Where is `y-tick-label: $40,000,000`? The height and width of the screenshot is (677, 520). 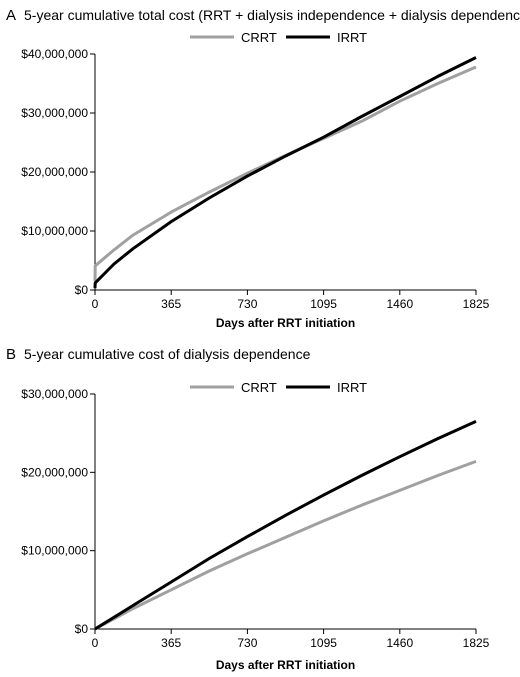 y-tick-label: $40,000,000 is located at coordinates (54, 54).